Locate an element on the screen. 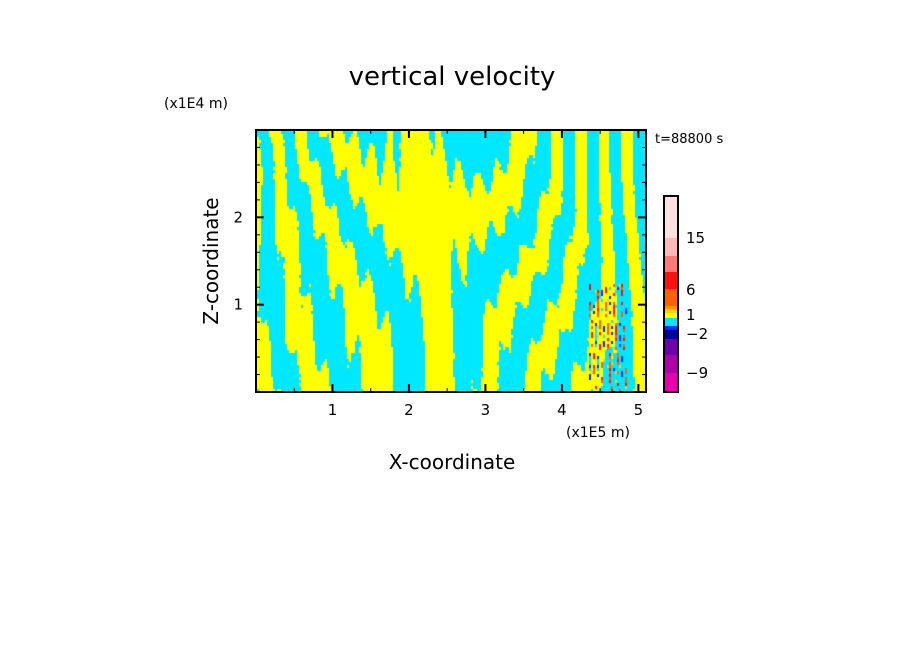 The image size is (904, 654). colorbar-label: −9 is located at coordinates (697, 373).